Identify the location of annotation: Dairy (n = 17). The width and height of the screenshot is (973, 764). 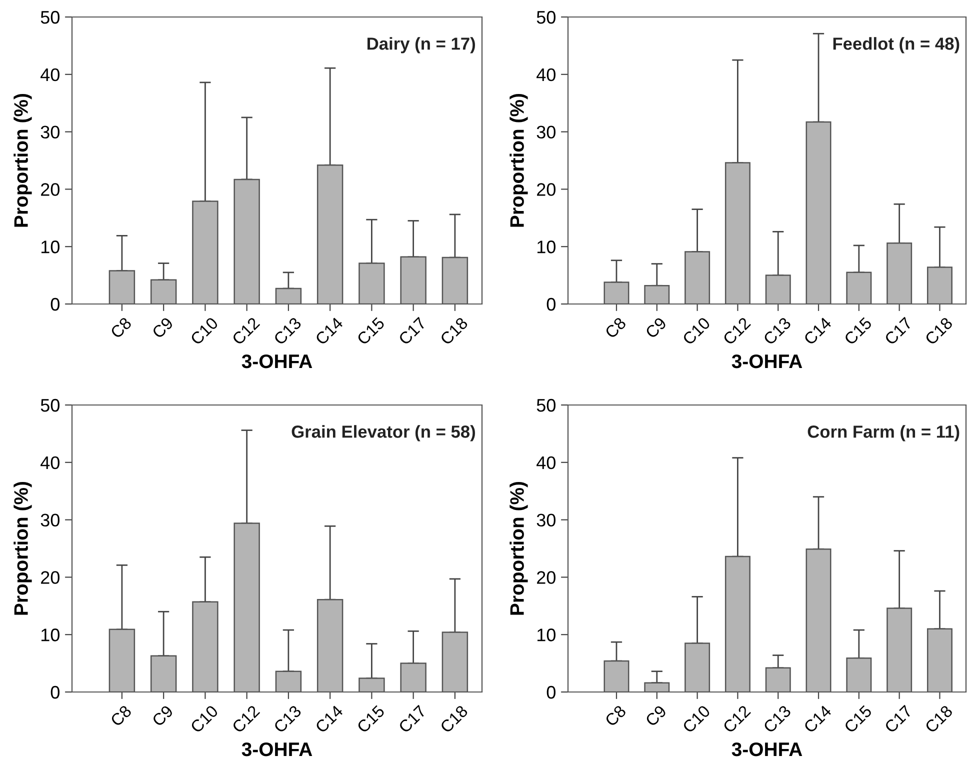
(421, 45).